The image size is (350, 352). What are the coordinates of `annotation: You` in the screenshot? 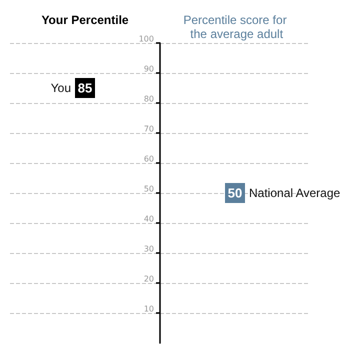 It's located at (60, 88).